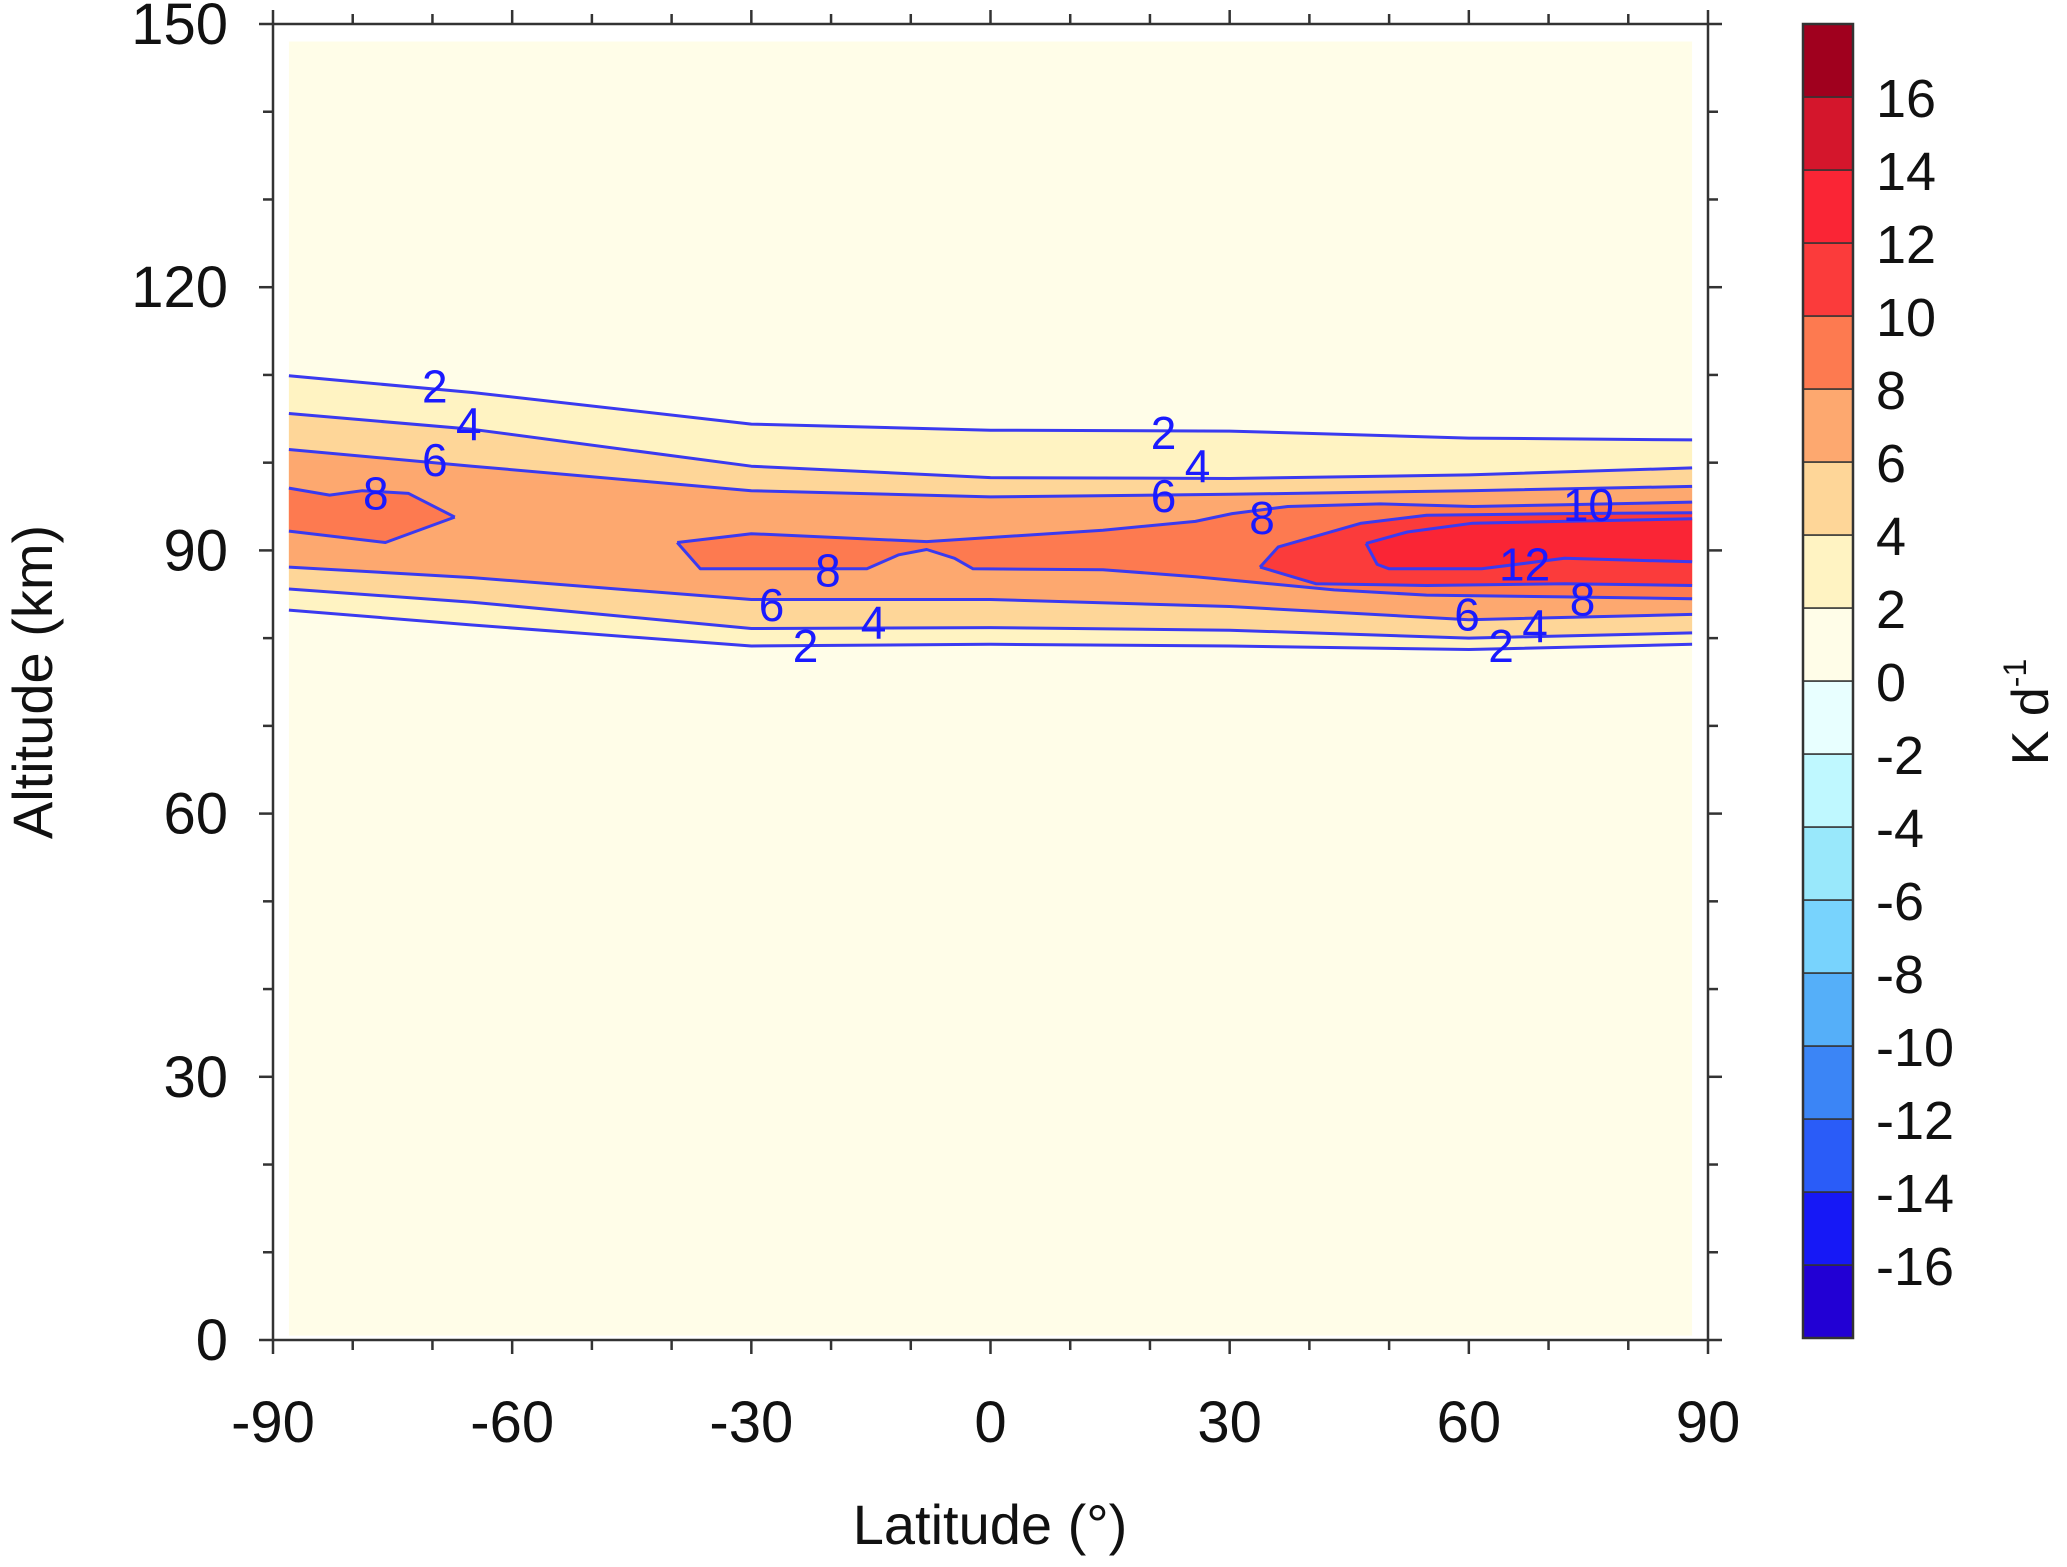  What do you see at coordinates (1915, 683) in the screenshot?
I see `colorbar-tick-labels: 16 14 12 10 8 6 4 2 0 -2 -4 -6 -8 -10 -12 -14 -16` at bounding box center [1915, 683].